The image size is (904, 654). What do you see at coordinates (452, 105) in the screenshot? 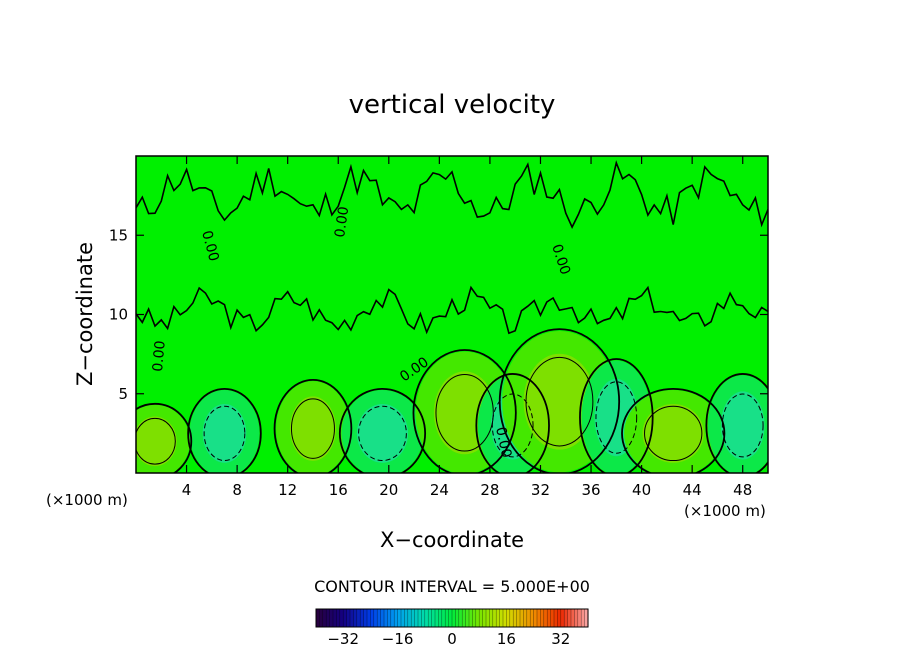
I see `chart-title: vertical velocity` at bounding box center [452, 105].